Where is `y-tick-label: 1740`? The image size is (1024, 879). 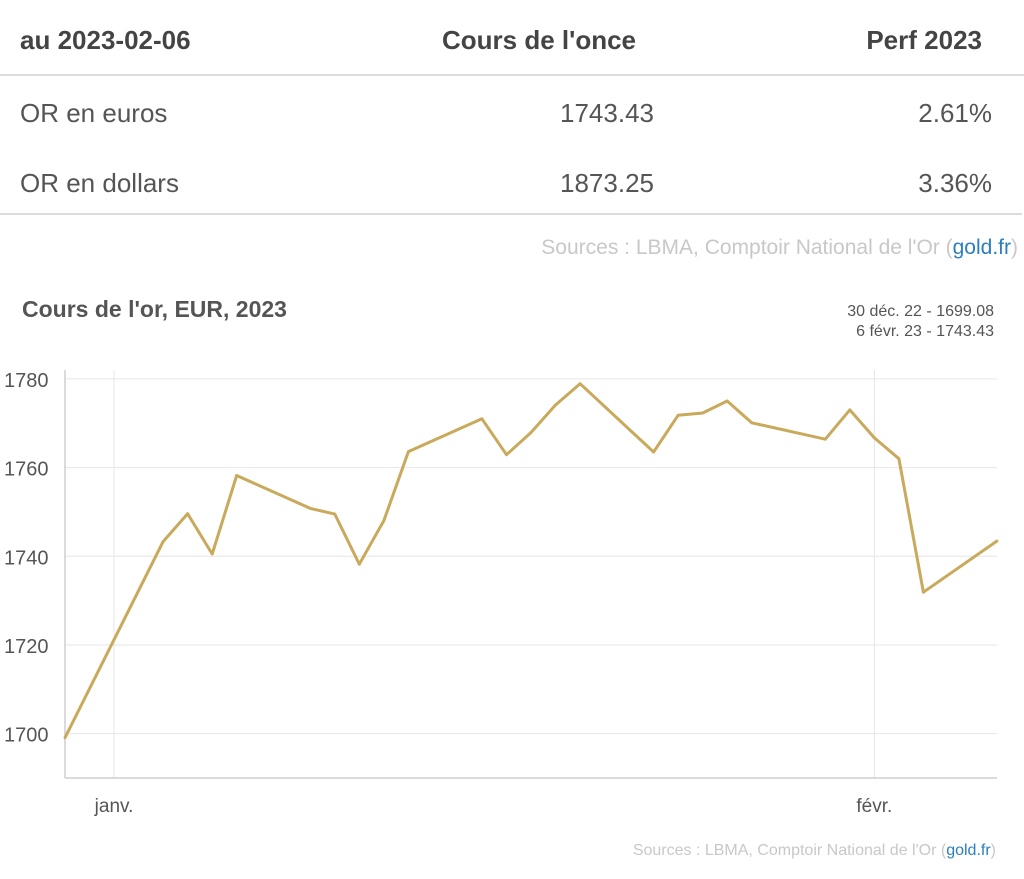
y-tick-label: 1740 is located at coordinates (26, 558).